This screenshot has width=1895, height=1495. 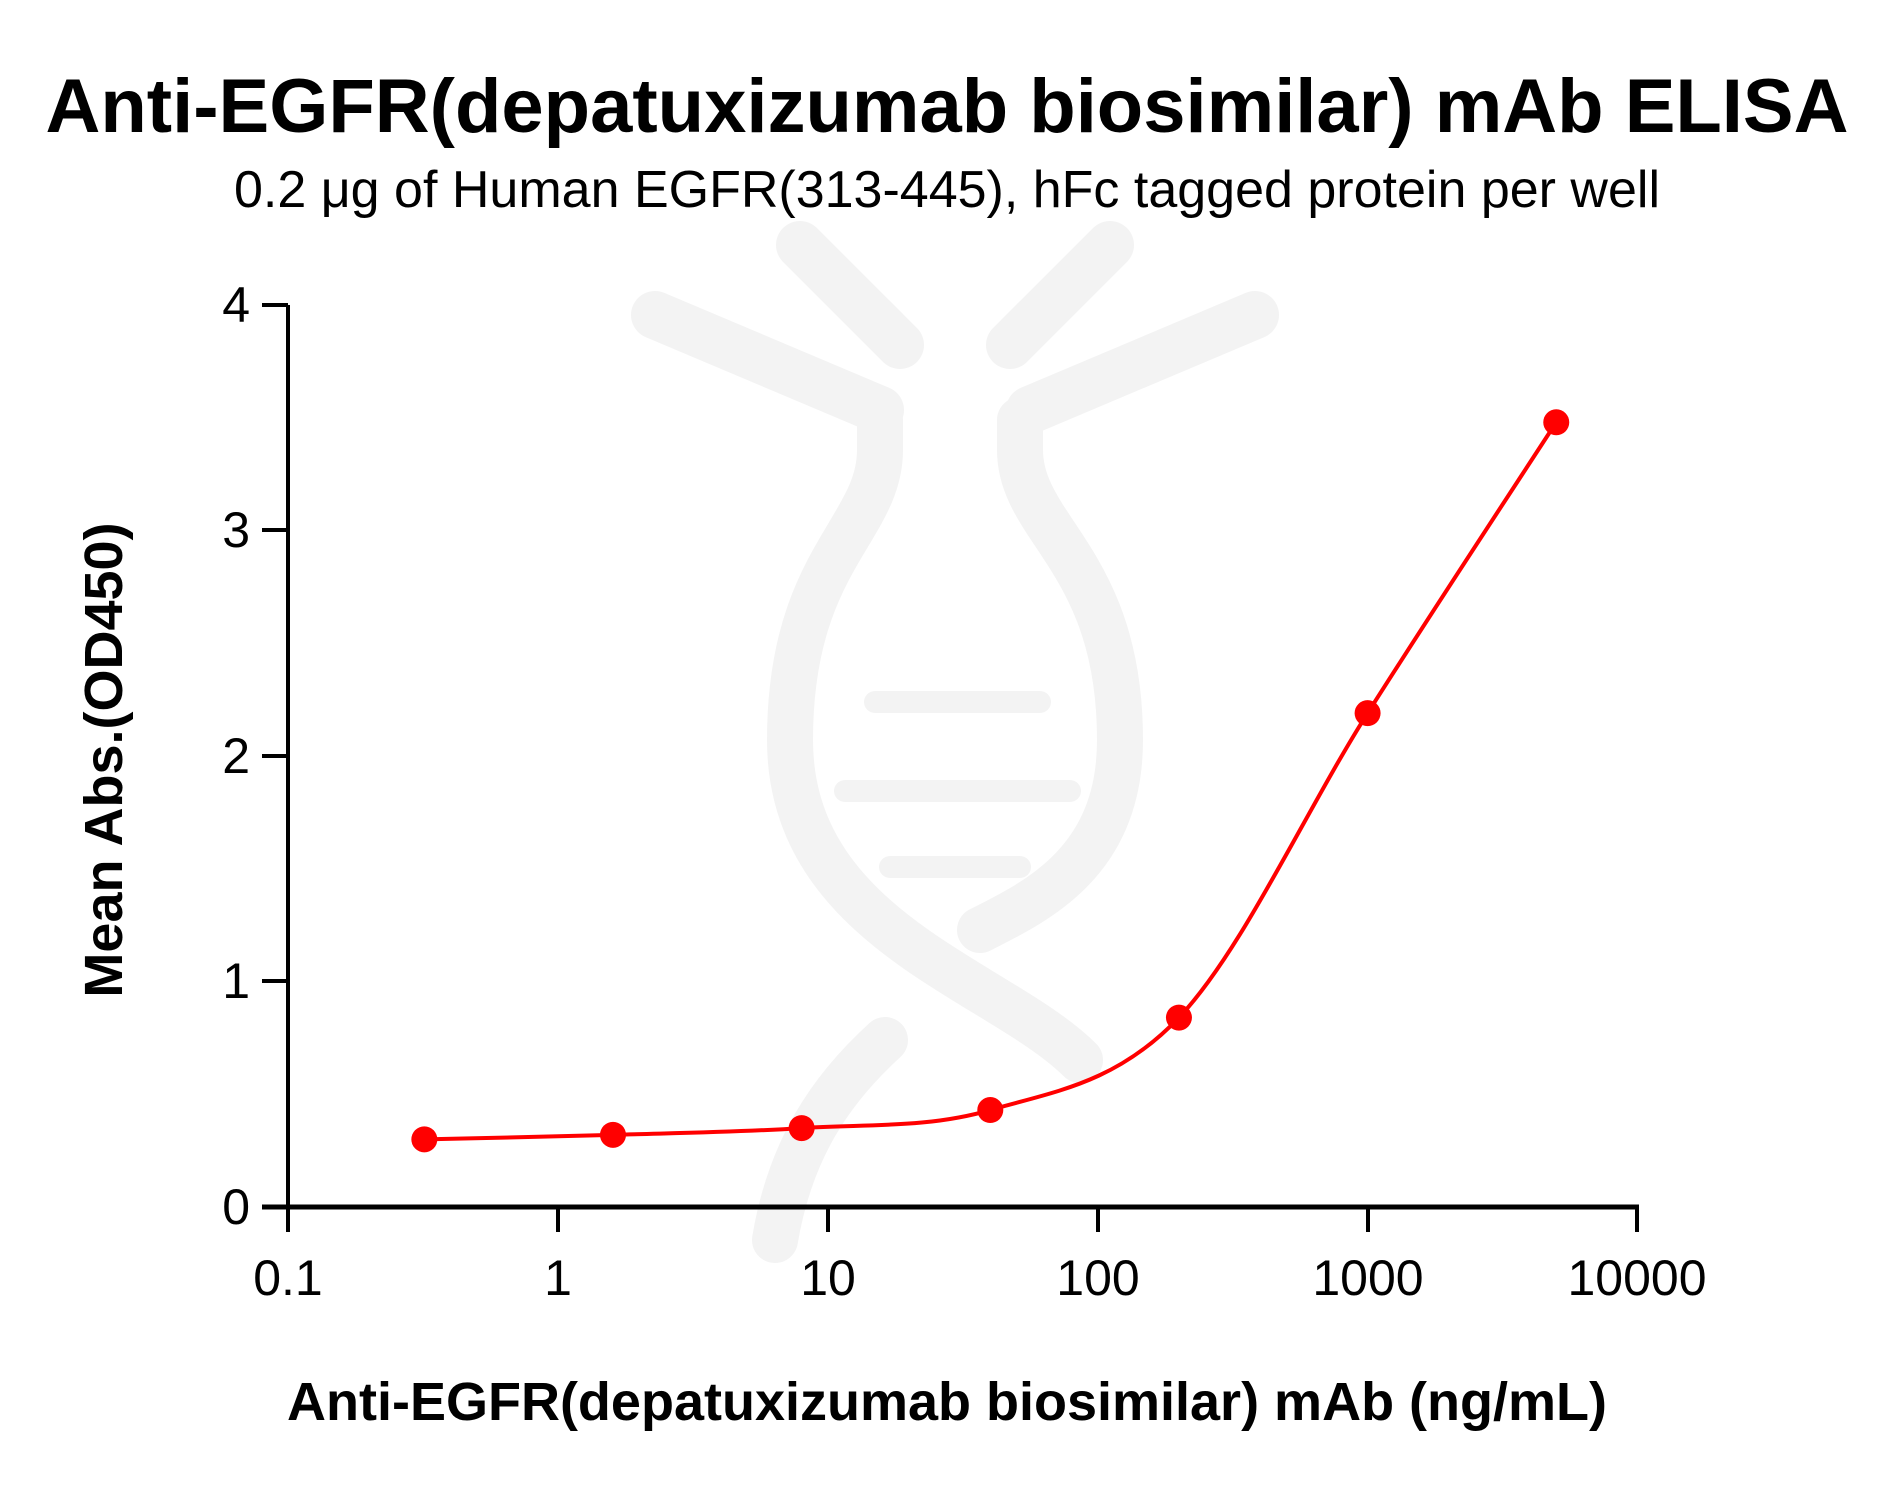 I want to click on y-tick-label: 2, so click(x=236, y=756).